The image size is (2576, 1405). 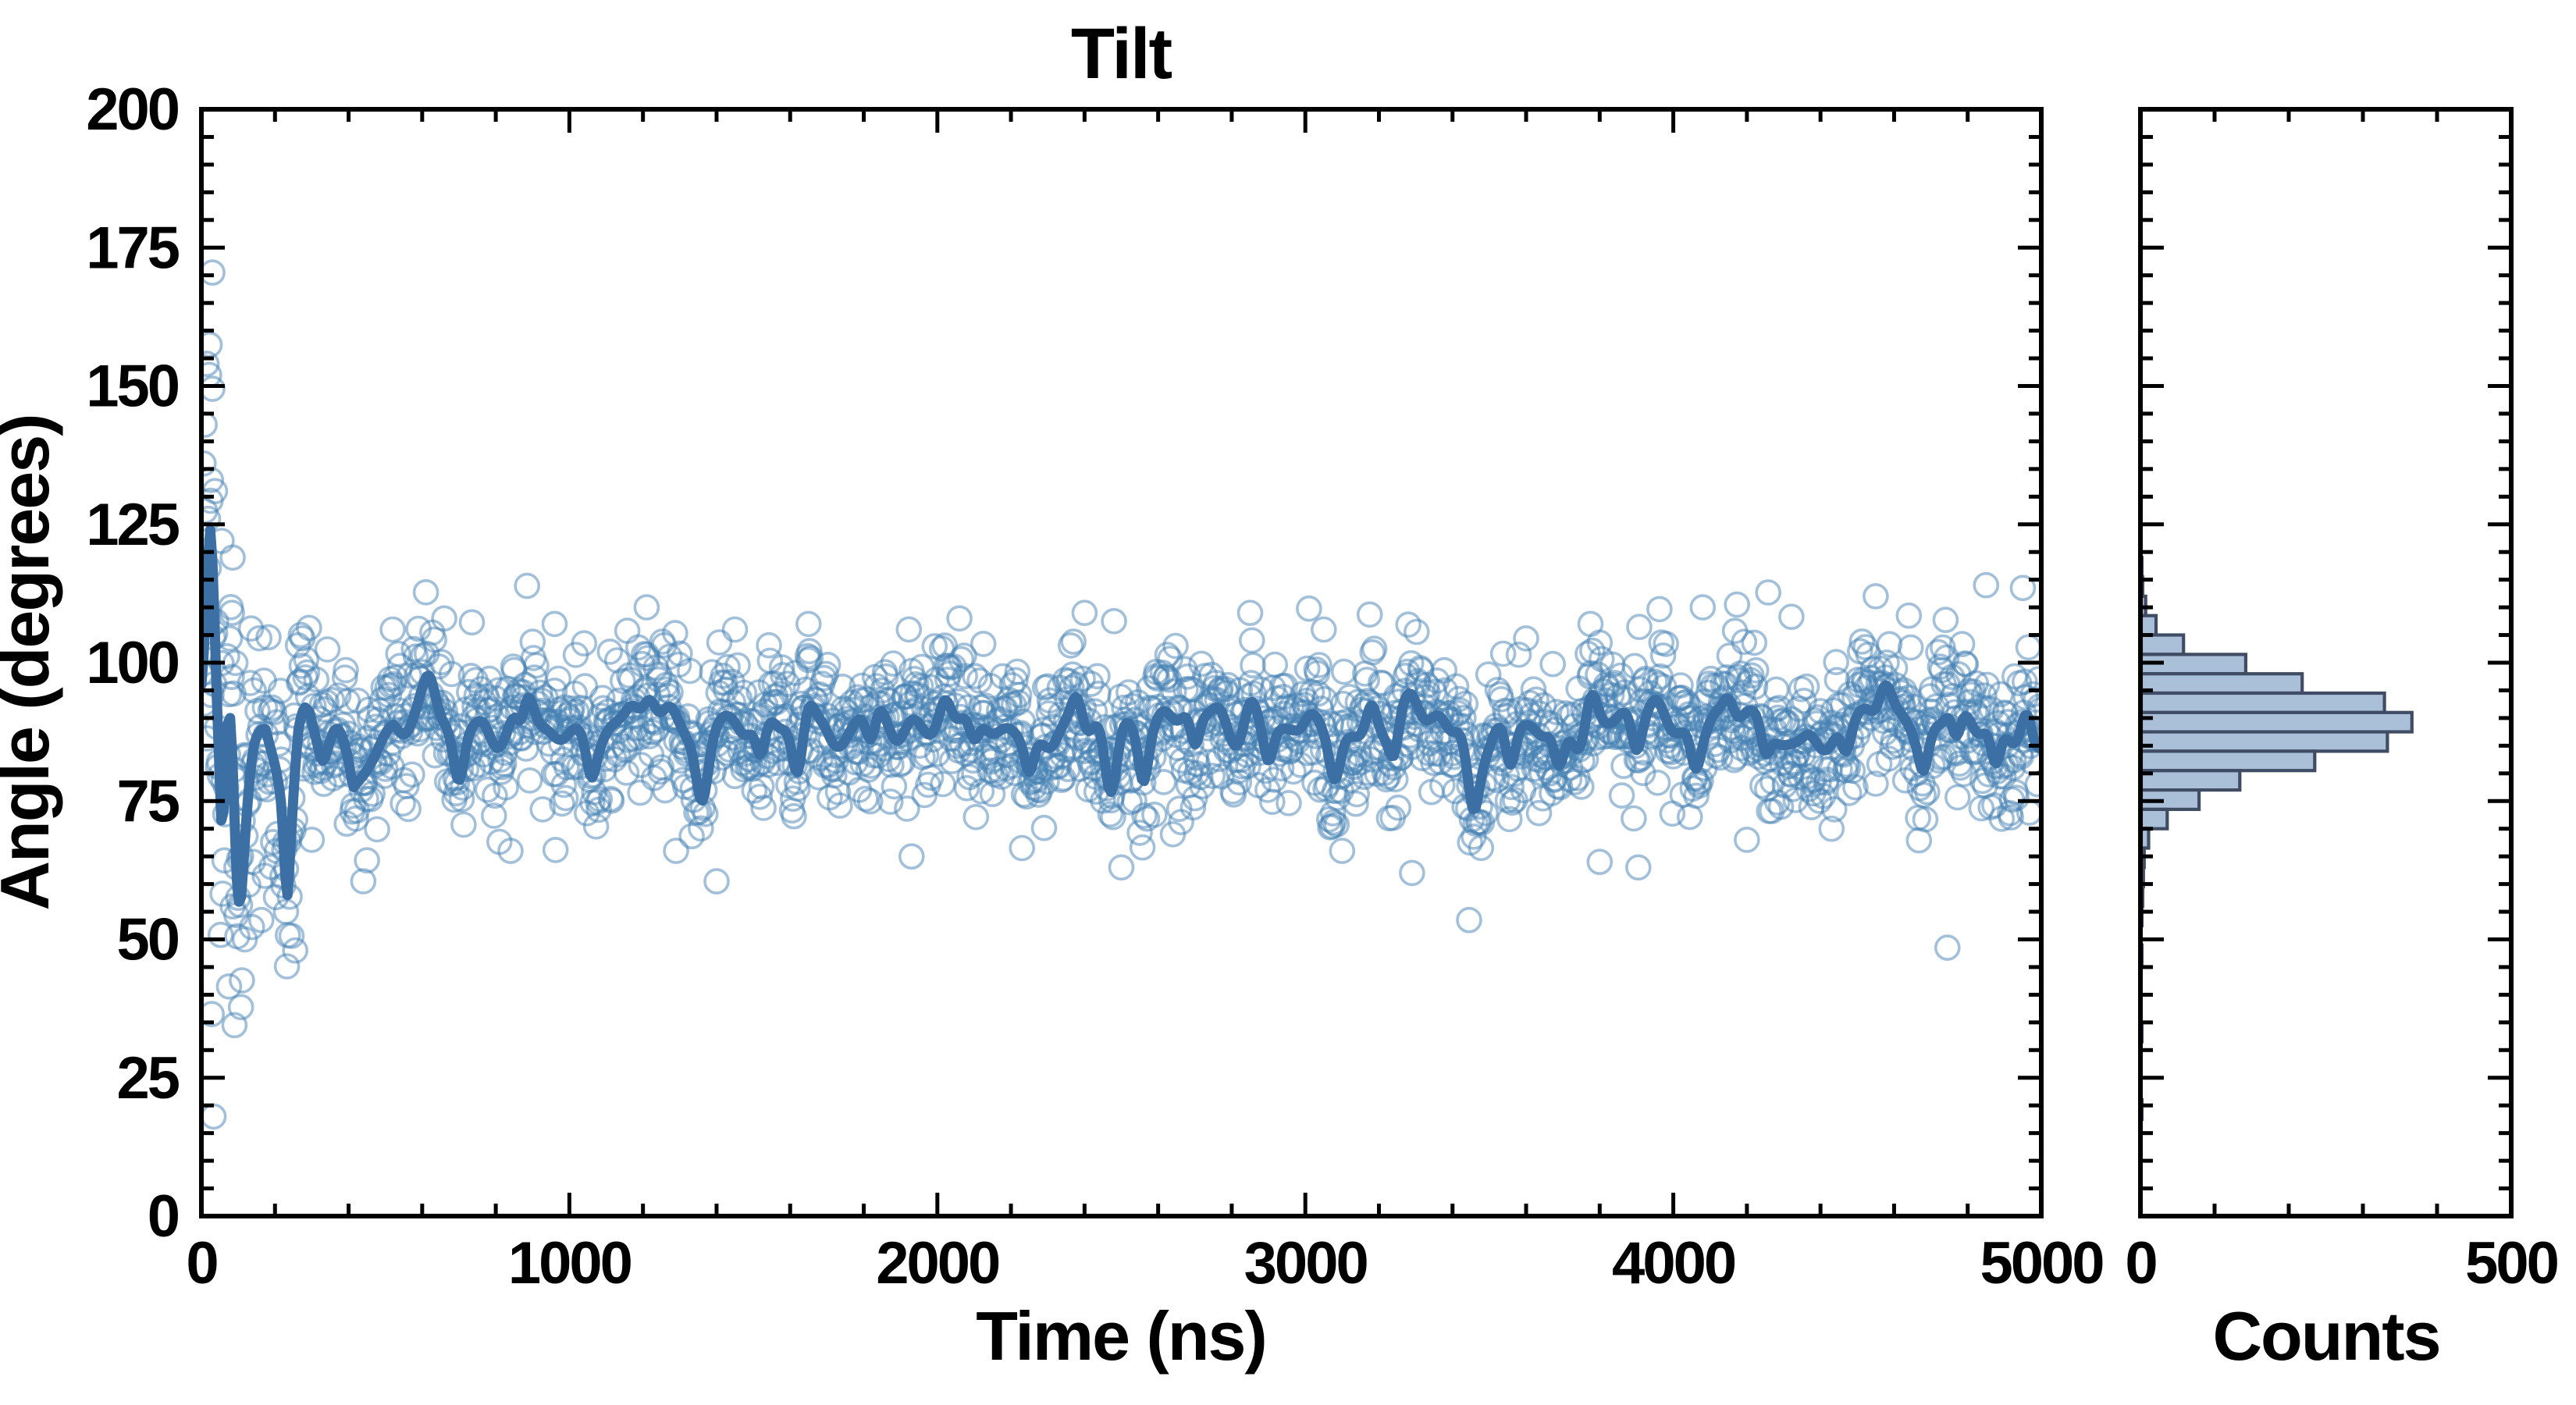 I want to click on y-tick-label: 25, so click(x=147, y=1079).